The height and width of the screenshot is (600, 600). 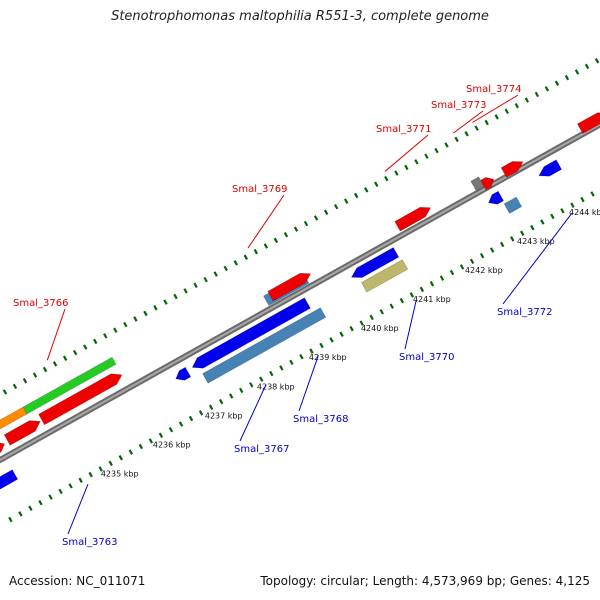 I want to click on accession-text: Accession: NC_011071, so click(x=77, y=581).